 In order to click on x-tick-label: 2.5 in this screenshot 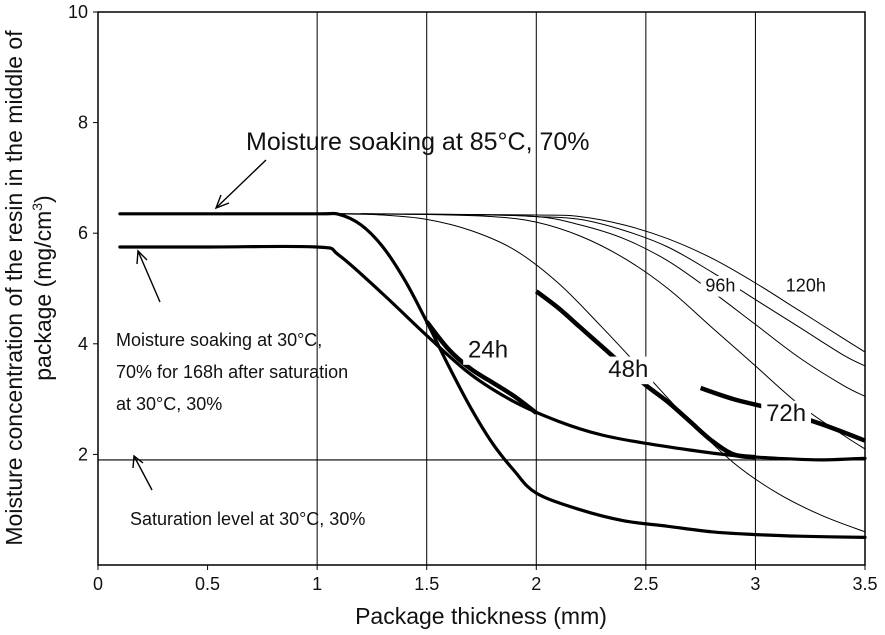, I will do `click(645, 584)`.